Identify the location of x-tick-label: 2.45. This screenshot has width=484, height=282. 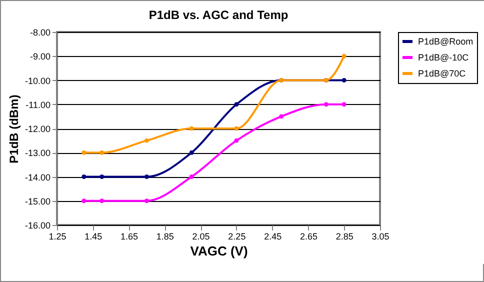
(273, 237).